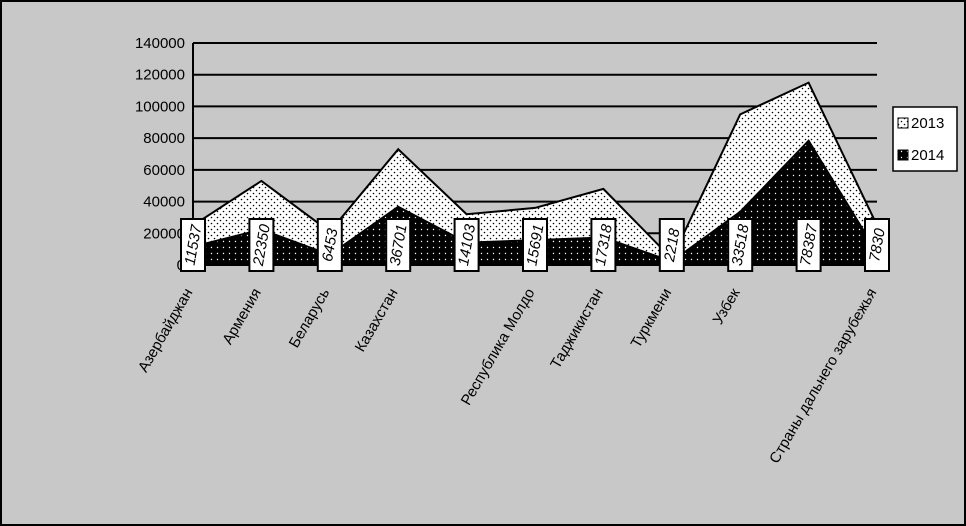 The height and width of the screenshot is (526, 966). What do you see at coordinates (164, 138) in the screenshot?
I see `y-tick-label: 80000` at bounding box center [164, 138].